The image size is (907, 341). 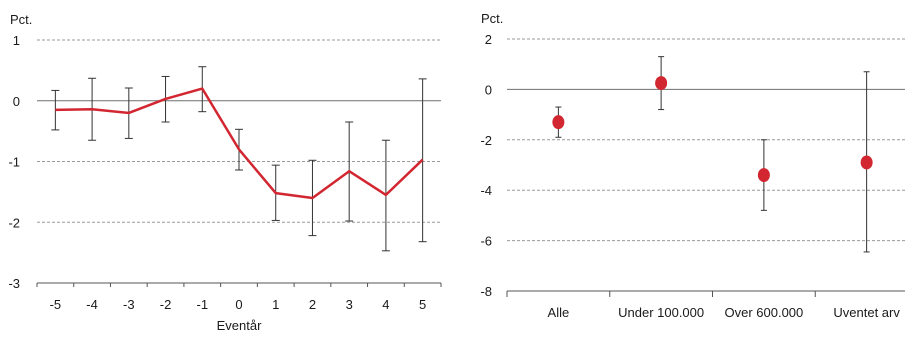 What do you see at coordinates (239, 325) in the screenshot?
I see `x-axis-label: Eventår` at bounding box center [239, 325].